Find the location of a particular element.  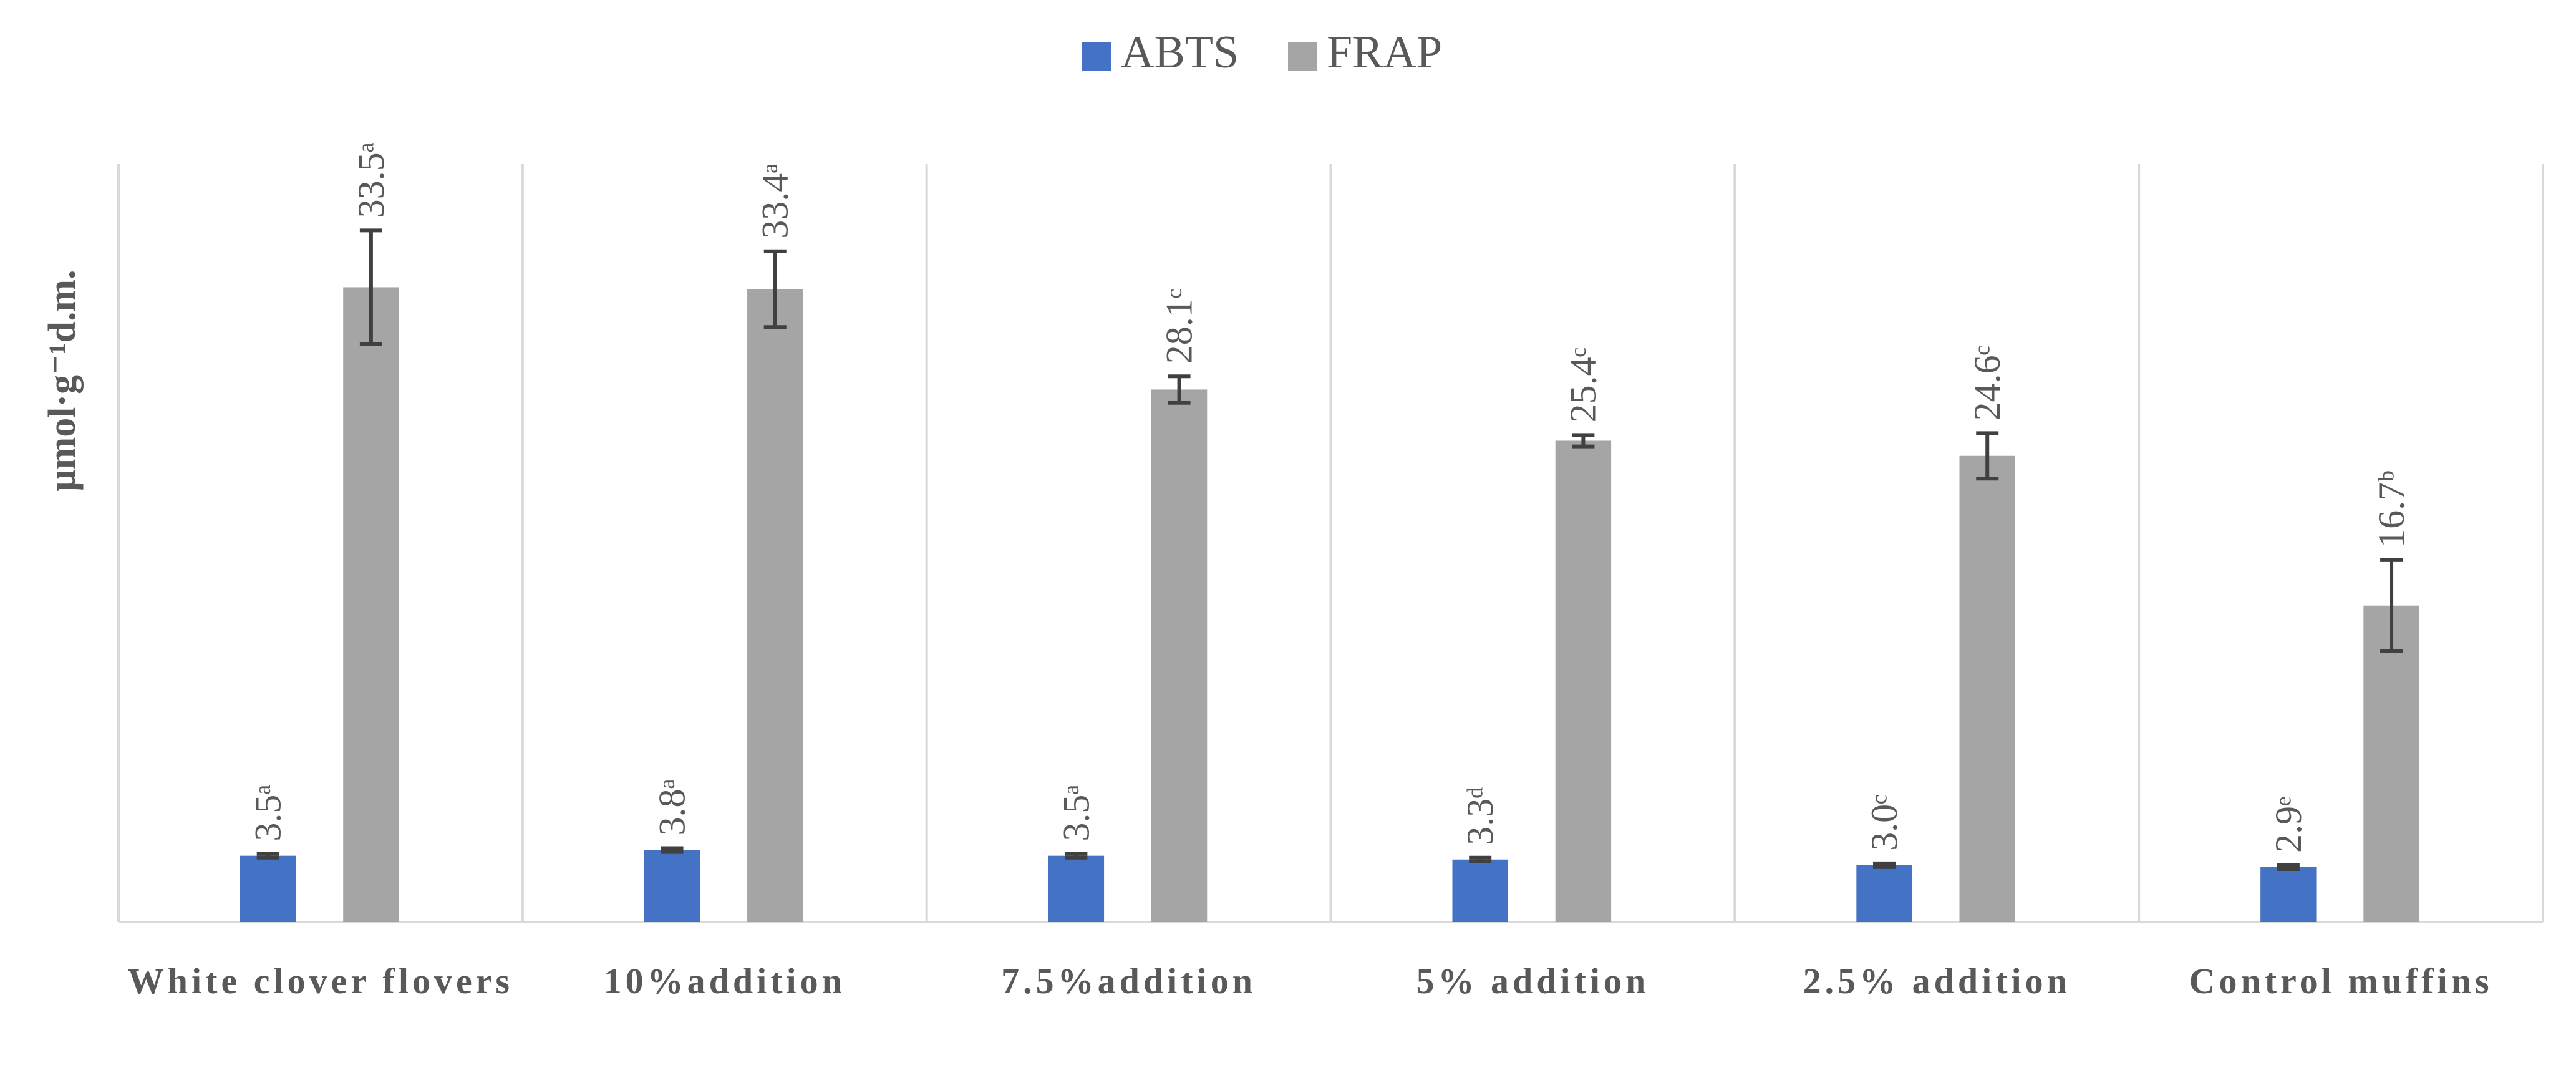

legend-label: FRAP is located at coordinates (1385, 53).